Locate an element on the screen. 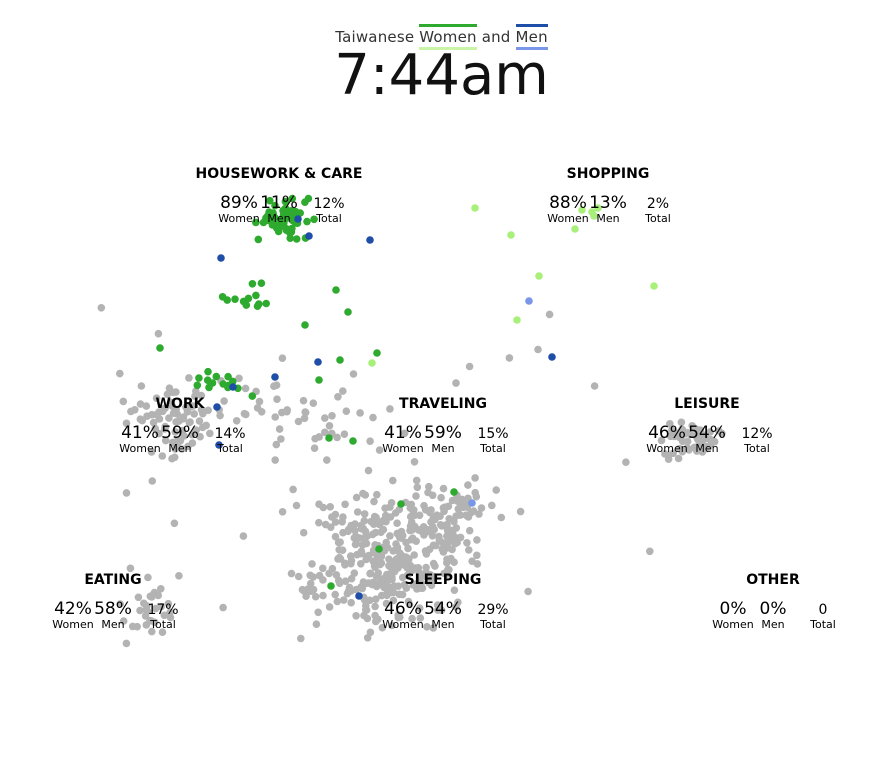  category-title: OTHER is located at coordinates (773, 580).